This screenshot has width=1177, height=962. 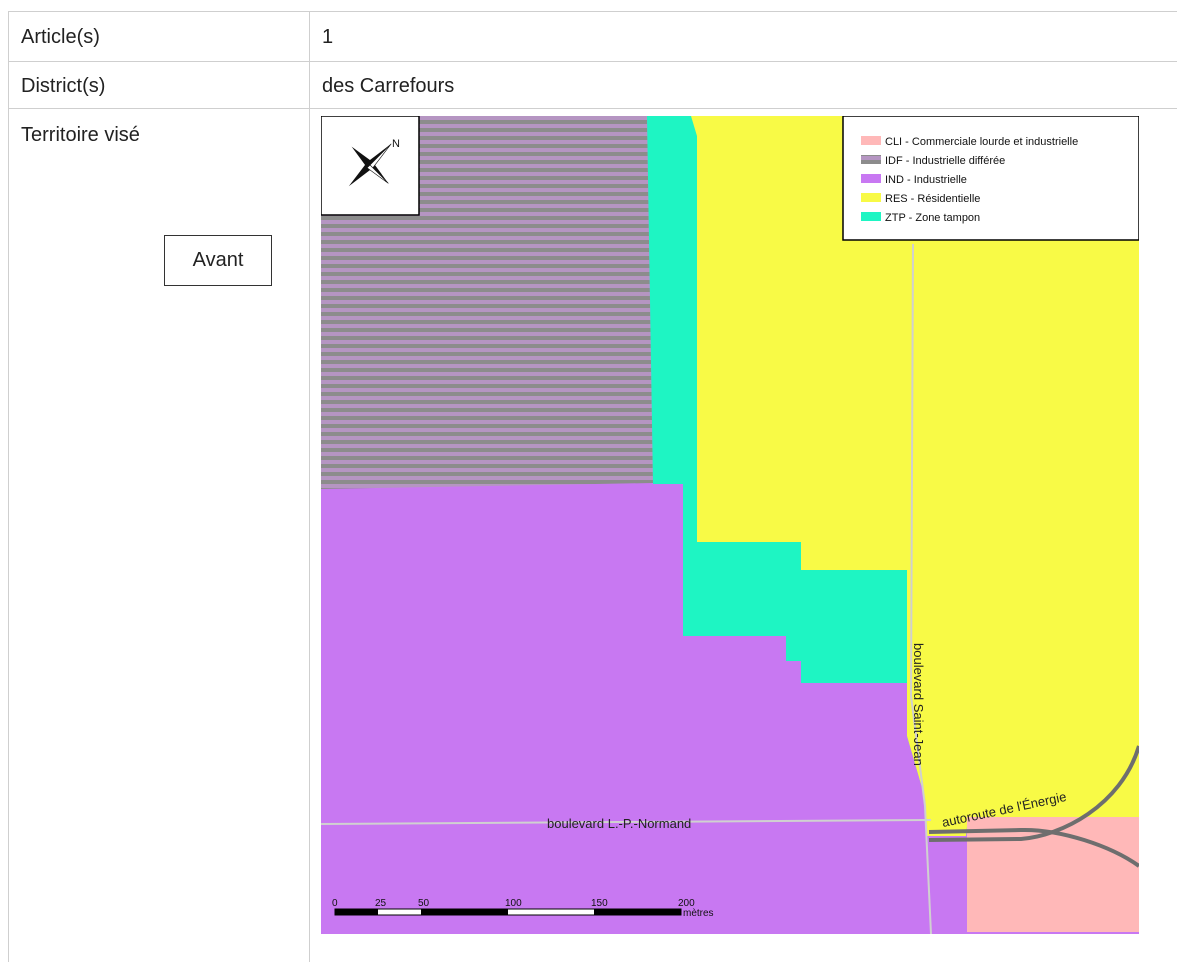 I want to click on district-label: District(s), so click(x=63, y=86).